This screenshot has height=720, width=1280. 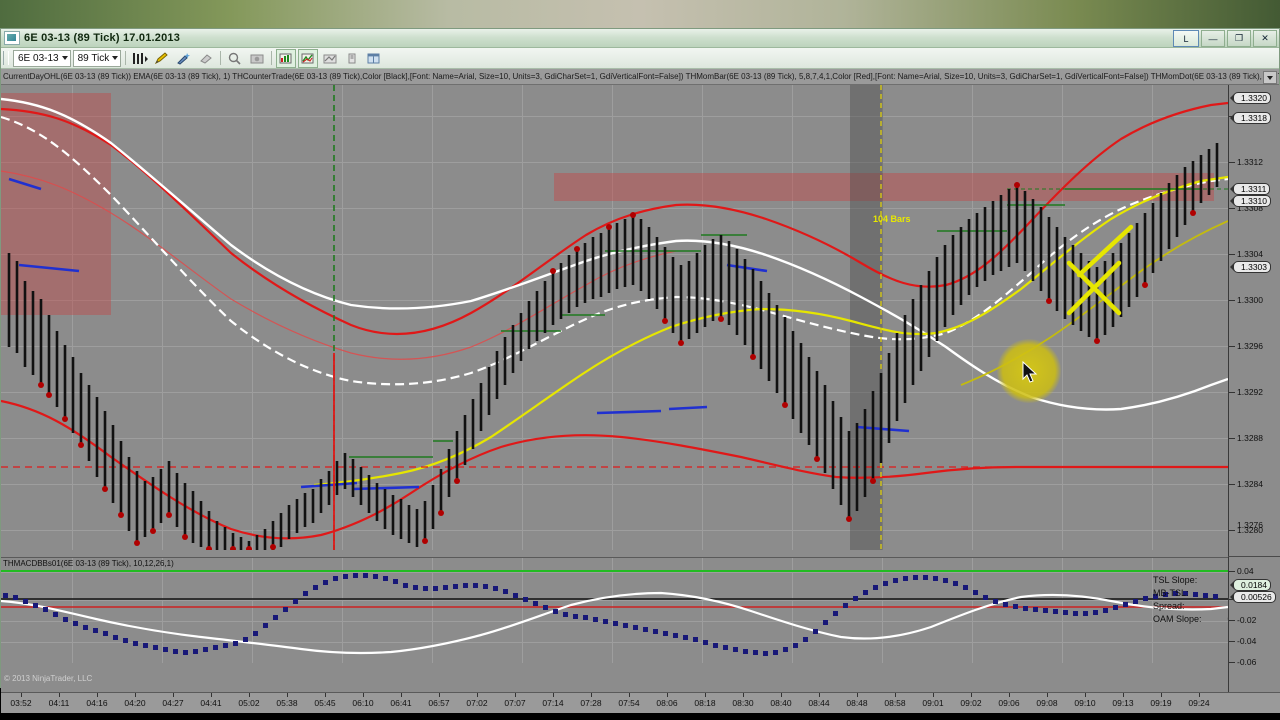 I want to click on bar-type-icon, so click(x=140, y=58).